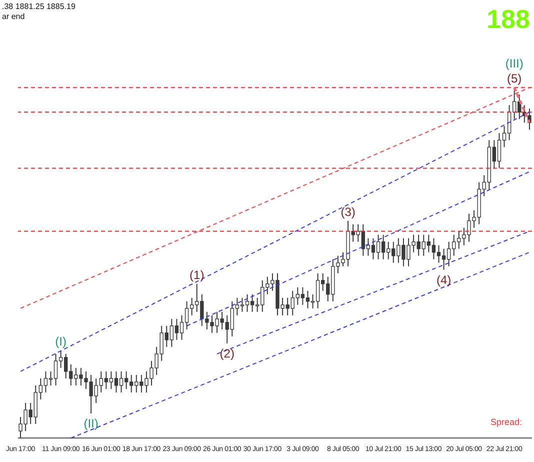 This screenshot has height=462, width=534. What do you see at coordinates (444, 279) in the screenshot?
I see `annotation: (4)` at bounding box center [444, 279].